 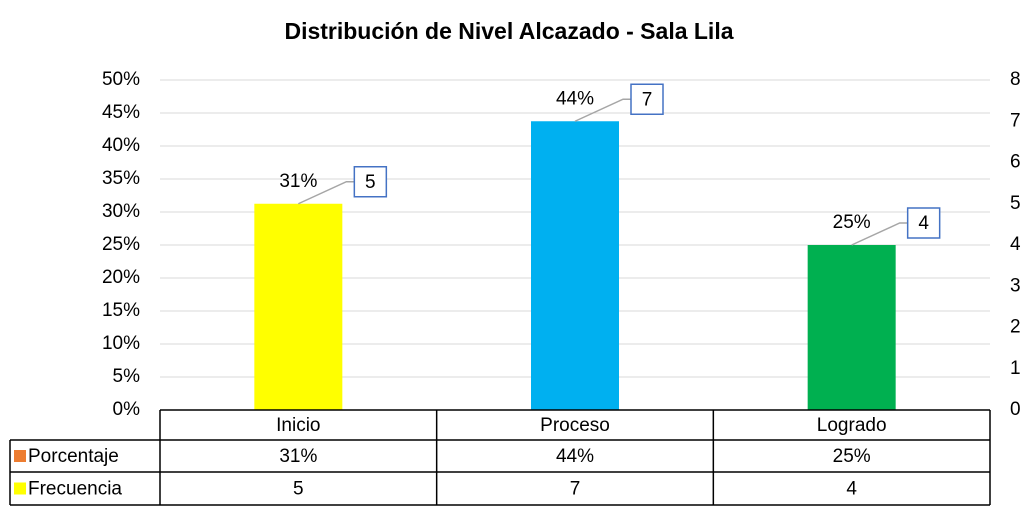 I want to click on x-tick-label: Logrado, so click(x=852, y=425).